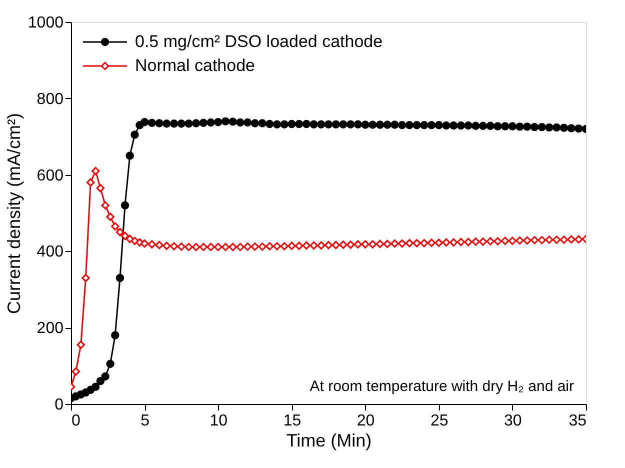  I want to click on x-tick-label: 0, so click(76, 421).